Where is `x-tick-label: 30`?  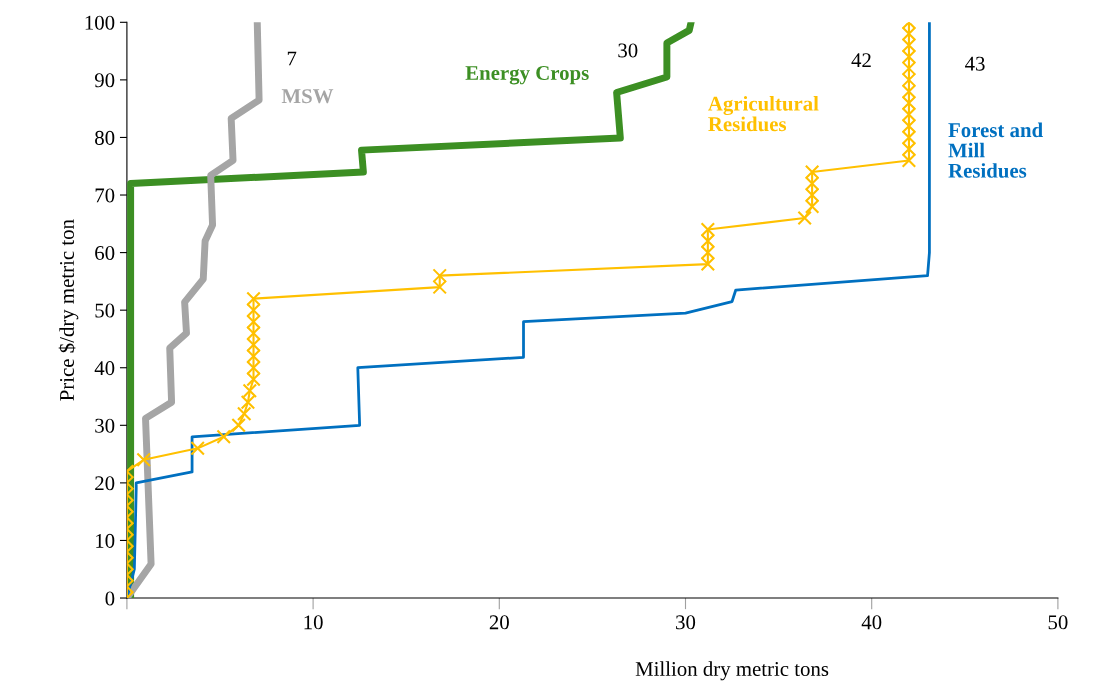 x-tick-label: 30 is located at coordinates (686, 622).